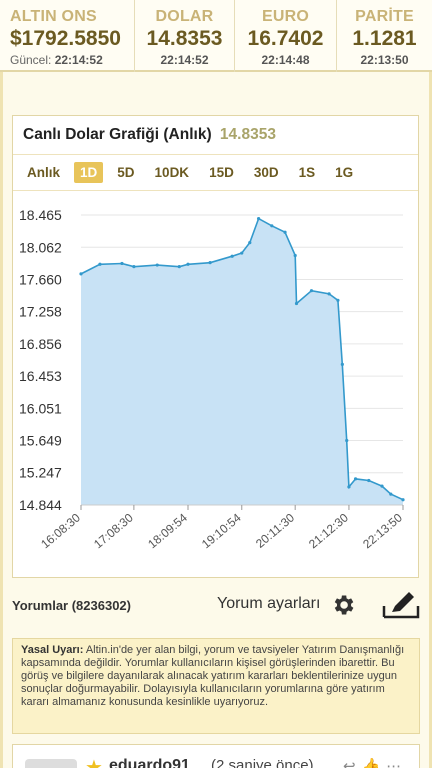 Image resolution: width=432 pixels, height=768 pixels. I want to click on ticker-time: 22:14:48, so click(285, 60).